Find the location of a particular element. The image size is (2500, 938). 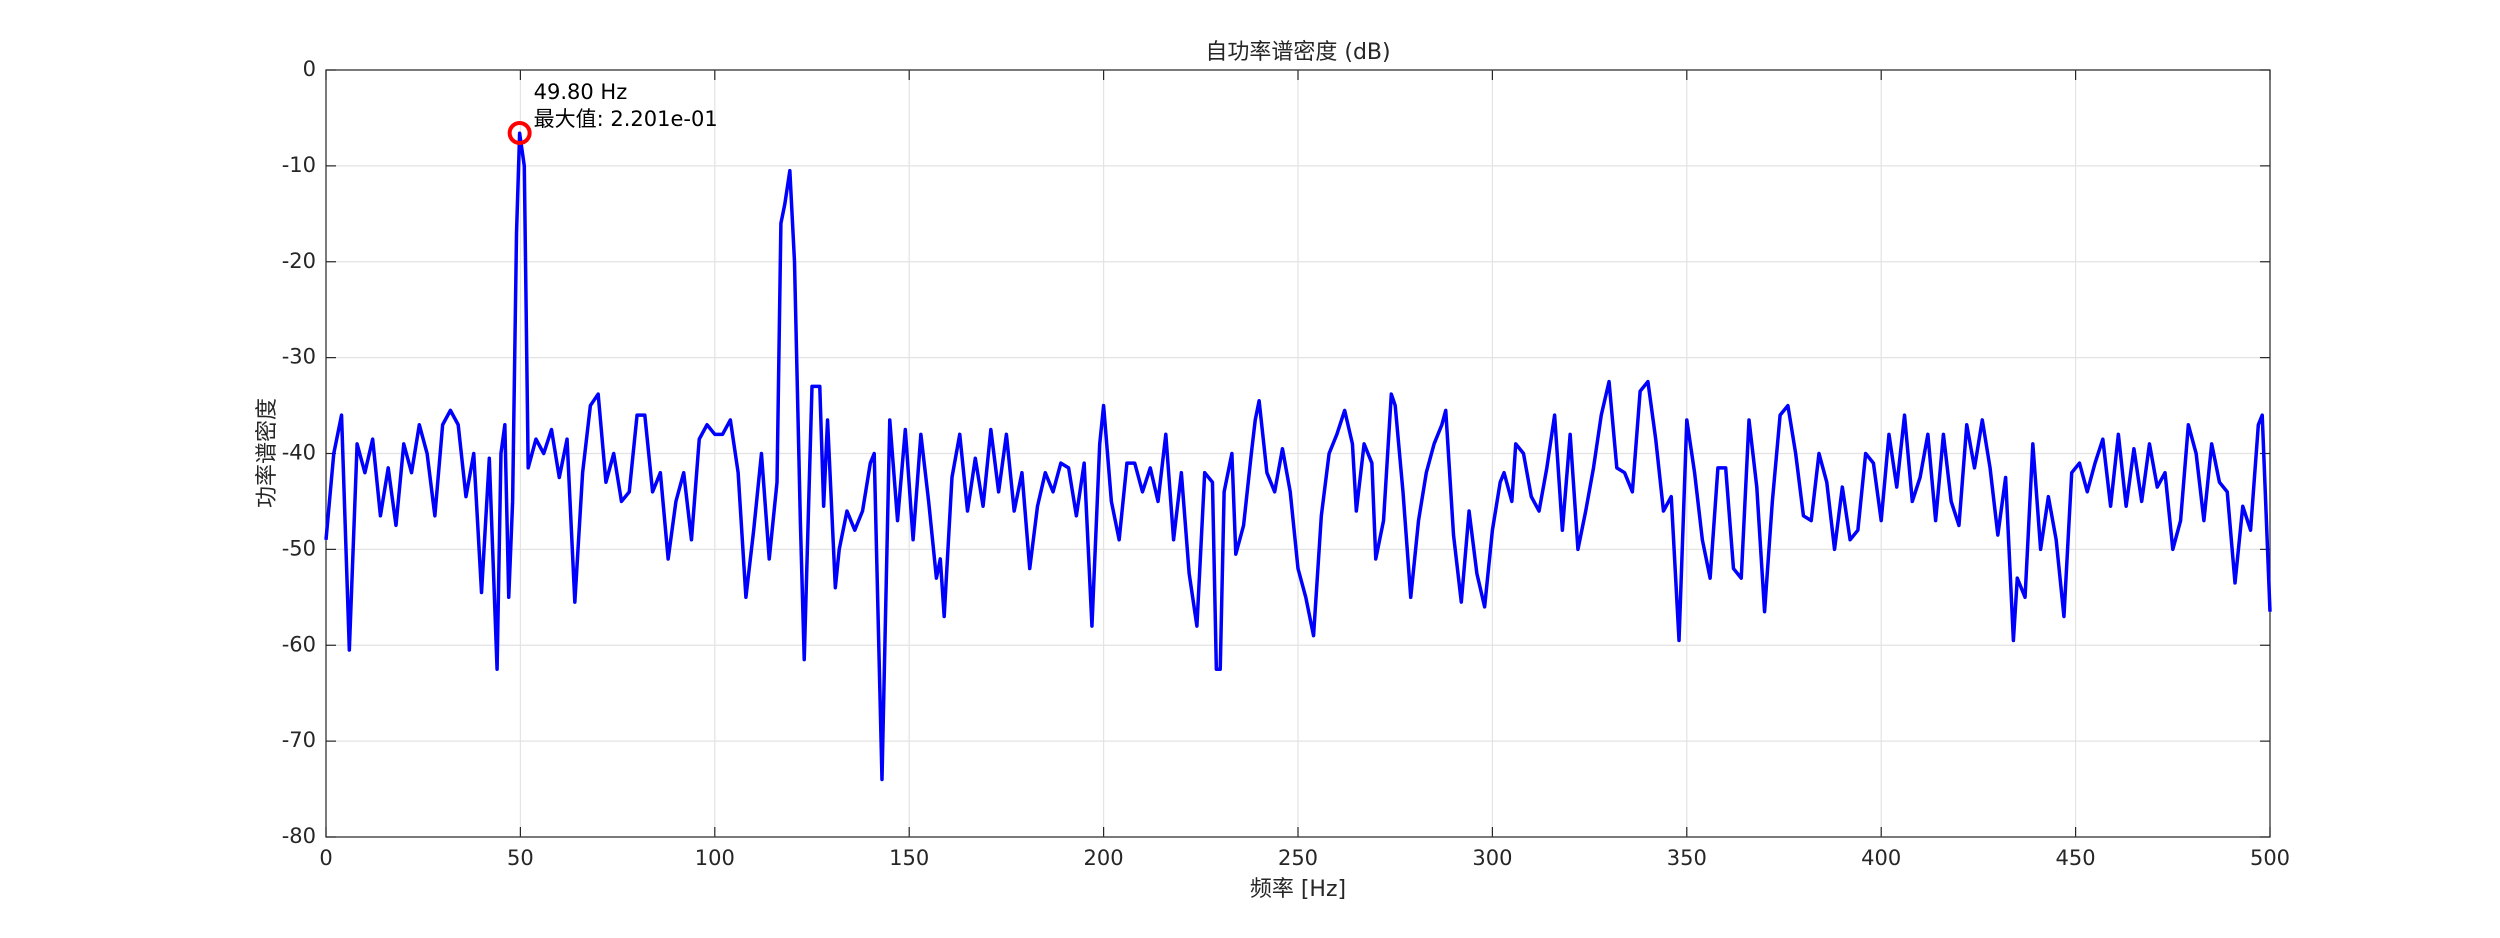

y-tick-label: -30 is located at coordinates (299, 357).